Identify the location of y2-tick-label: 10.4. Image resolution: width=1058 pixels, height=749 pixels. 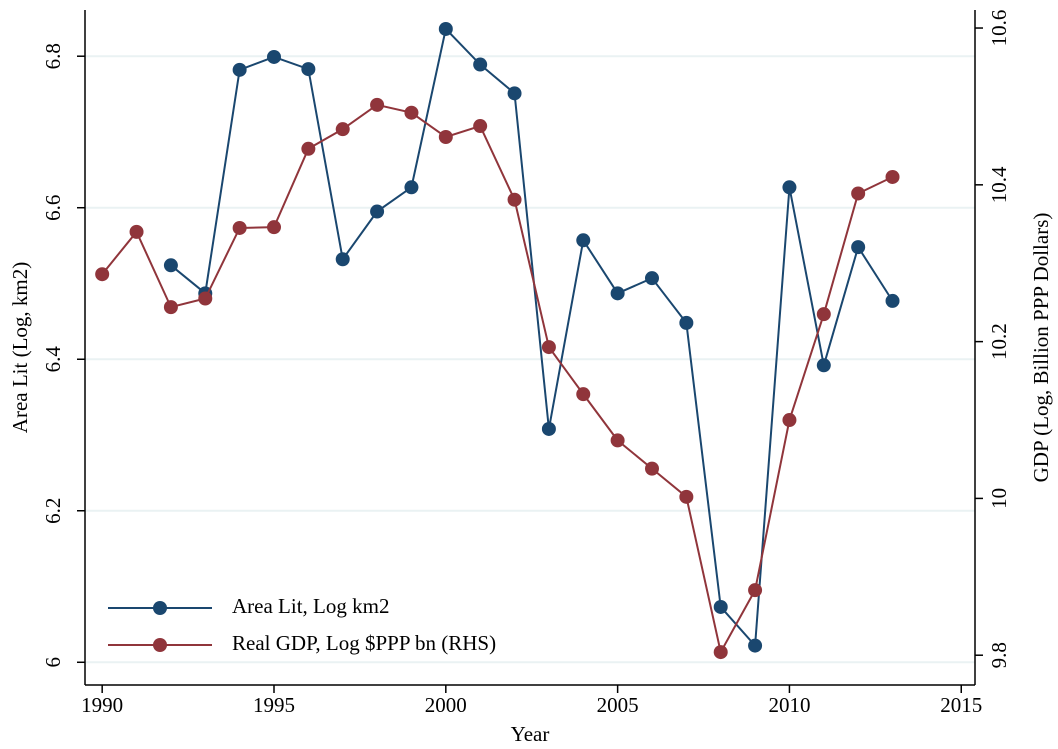
(999, 184).